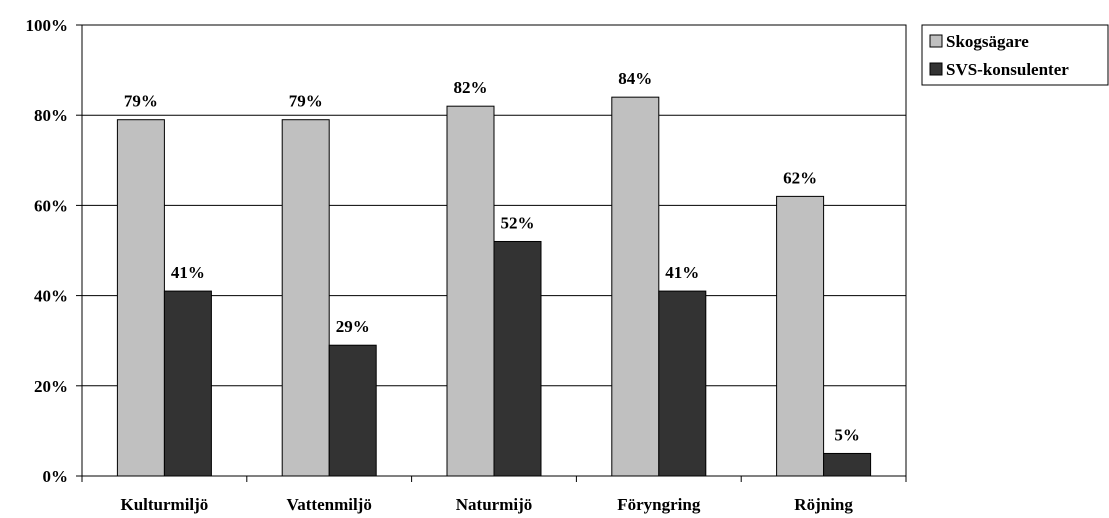 The height and width of the screenshot is (518, 1109). What do you see at coordinates (494, 504) in the screenshot?
I see `x-tick-label-naturmij: Naturmijö` at bounding box center [494, 504].